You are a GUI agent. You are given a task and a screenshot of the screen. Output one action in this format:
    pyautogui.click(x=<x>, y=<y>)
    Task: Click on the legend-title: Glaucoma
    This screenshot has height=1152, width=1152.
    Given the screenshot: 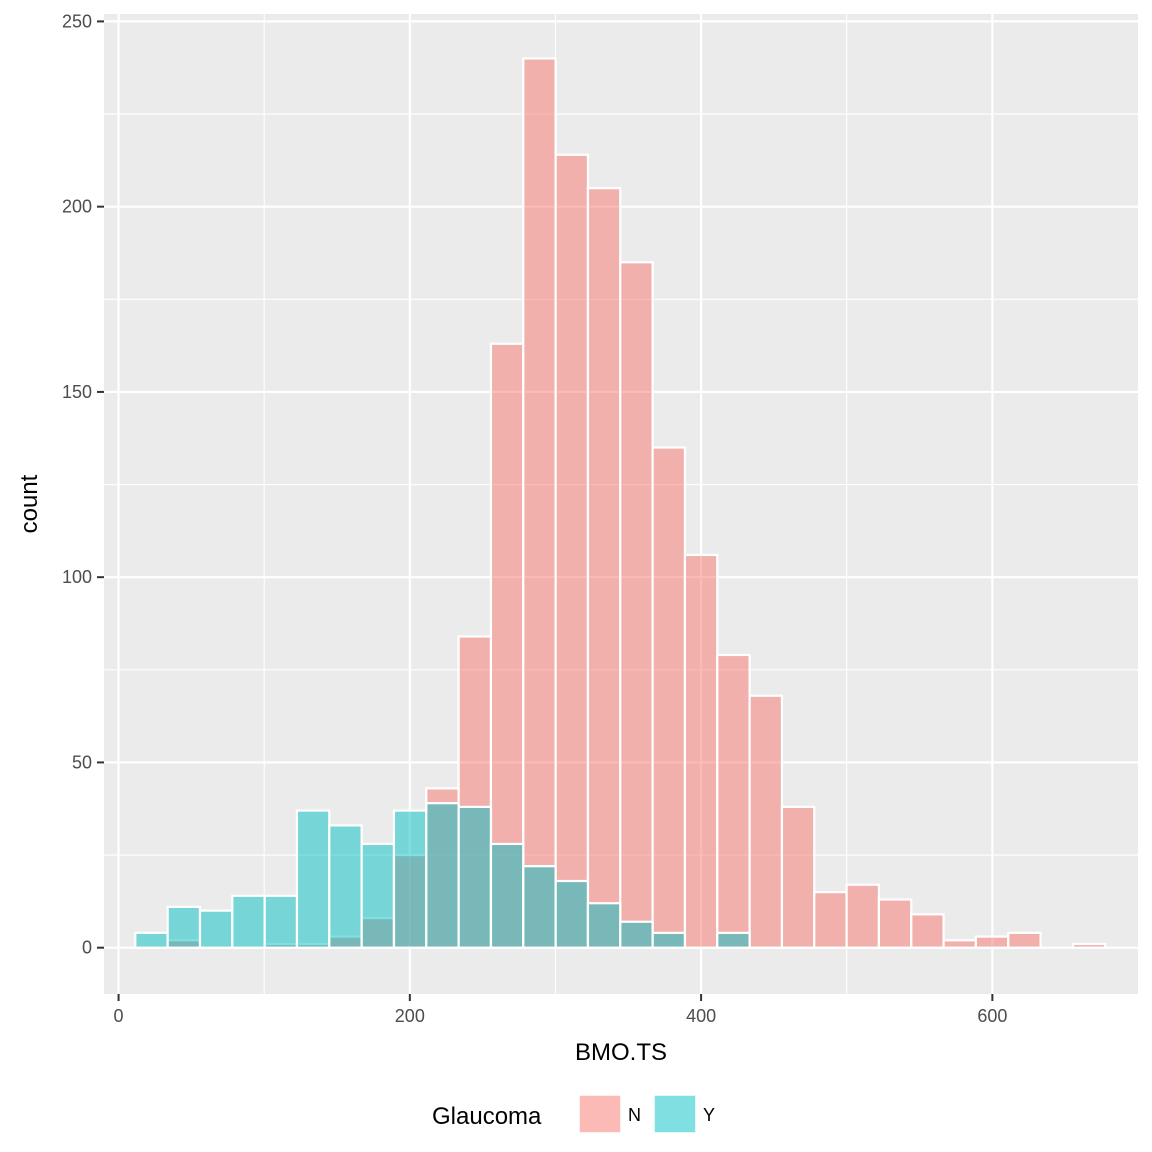 What is the action you would take?
    pyautogui.click(x=487, y=1116)
    